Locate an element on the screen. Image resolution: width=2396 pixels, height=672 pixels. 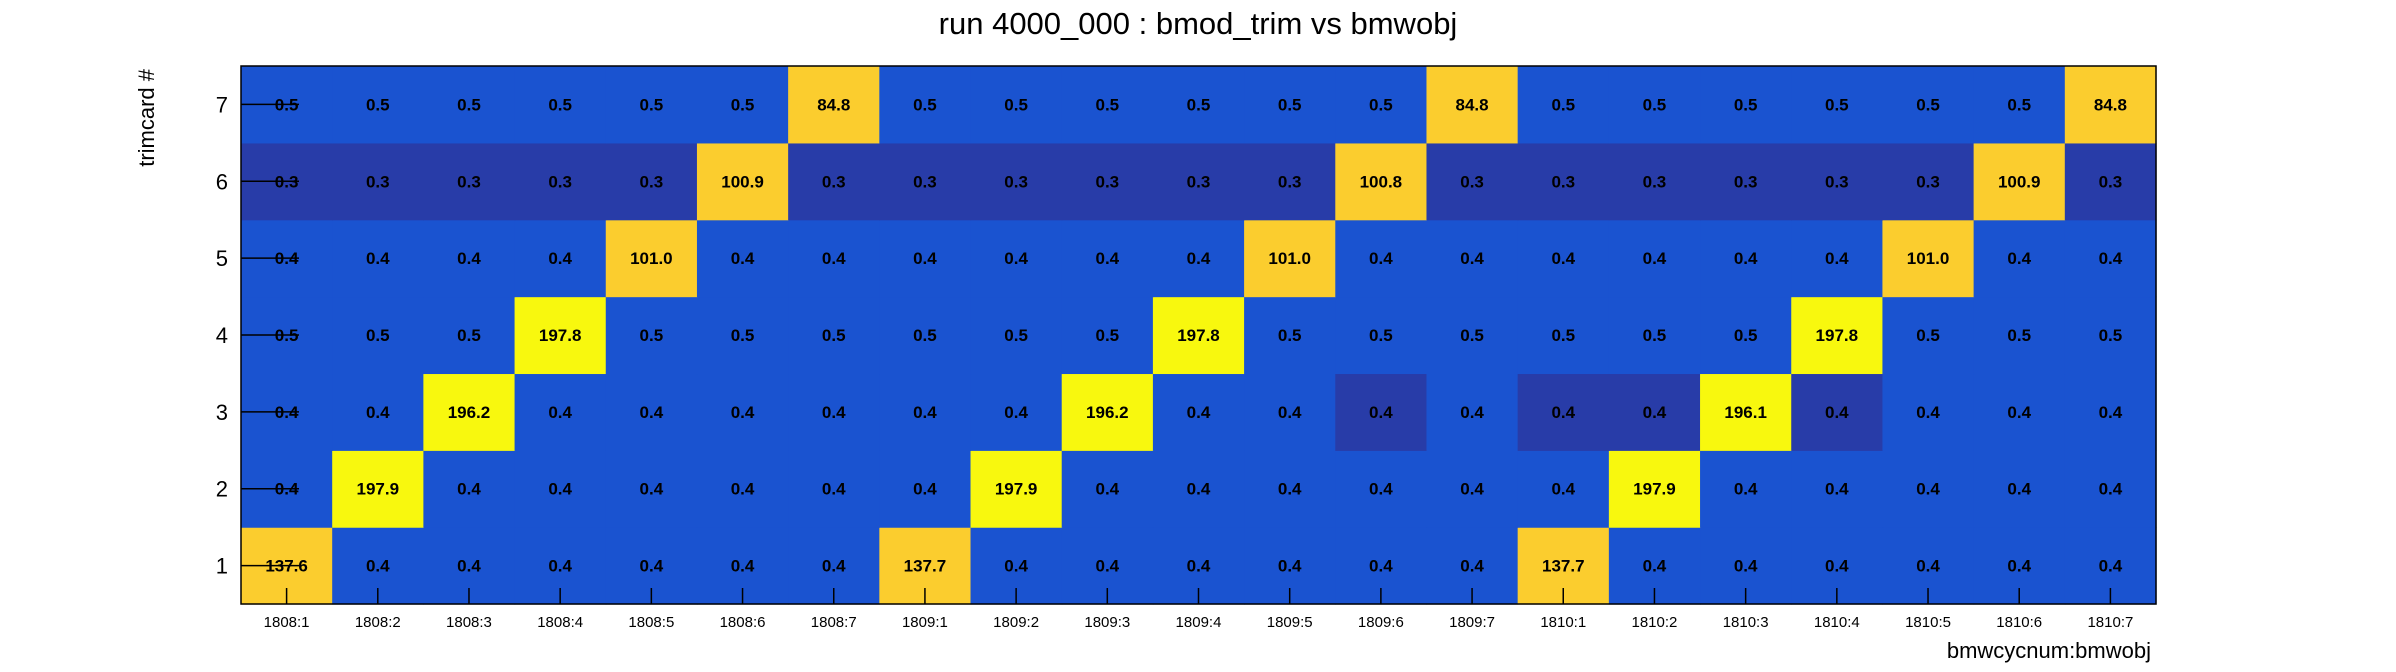
x-tick-label: 1809:1 is located at coordinates (925, 622).